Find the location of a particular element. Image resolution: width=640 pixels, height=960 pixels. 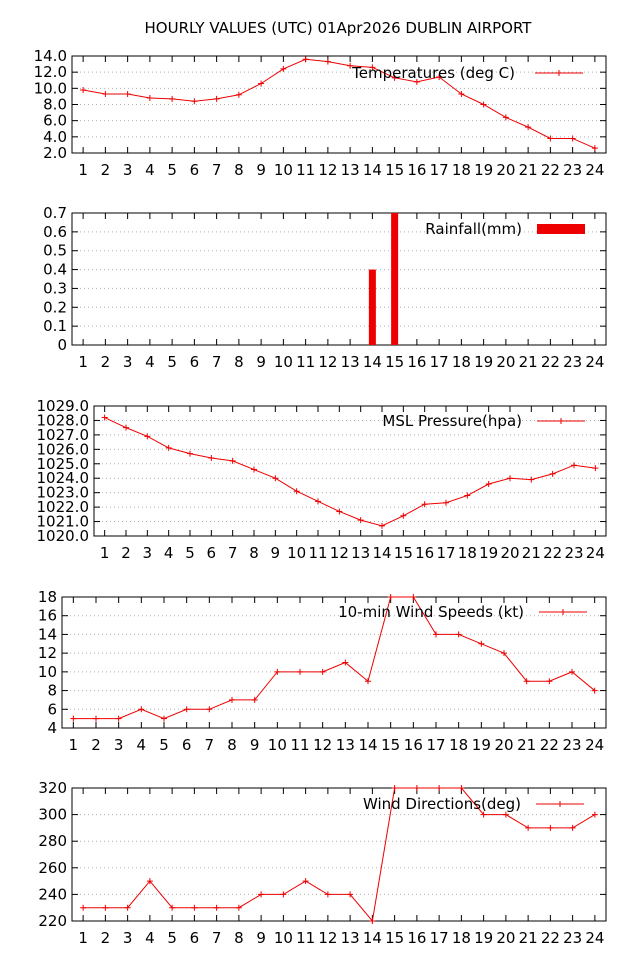

winddir-legend-key is located at coordinates (560, 804).